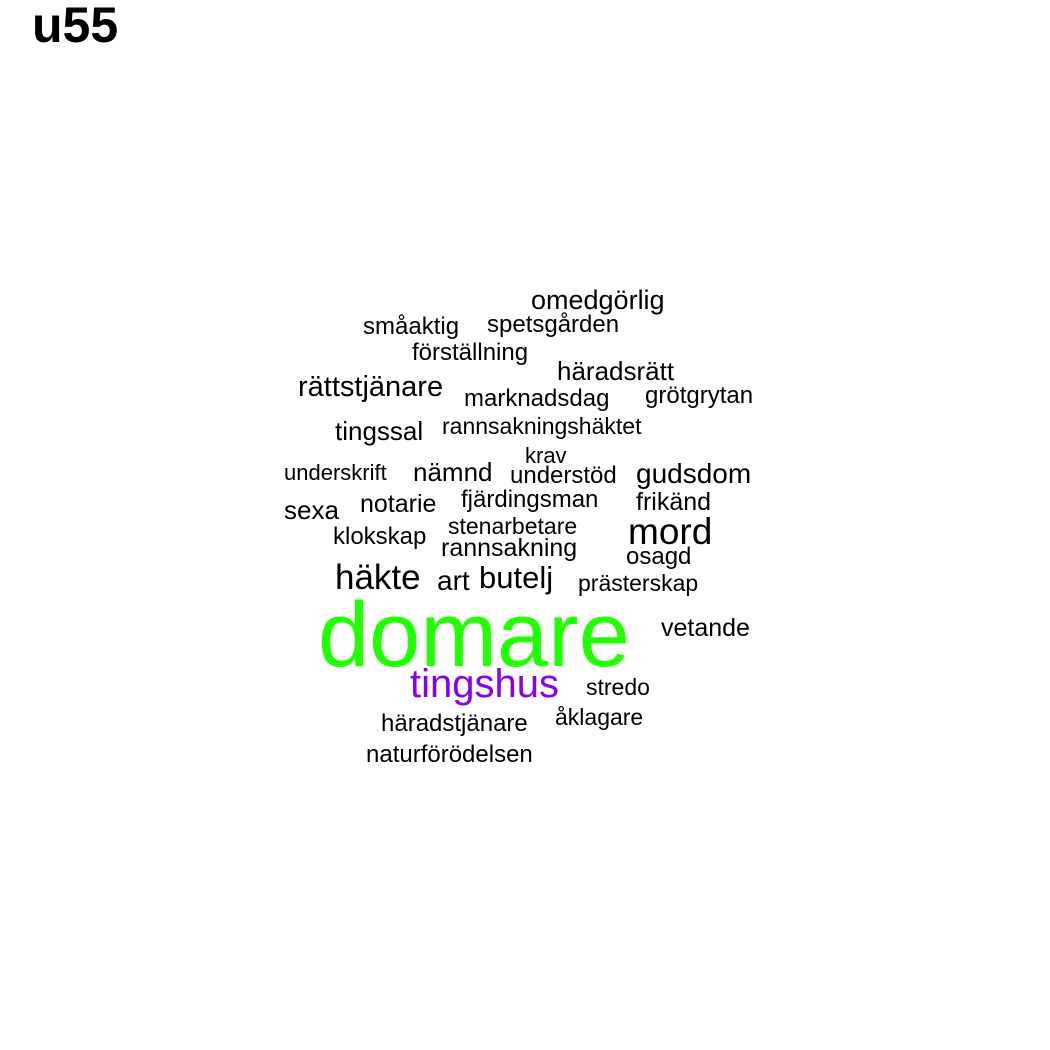 This screenshot has width=1050, height=1050. I want to click on word-frikand: frikänd, so click(674, 502).